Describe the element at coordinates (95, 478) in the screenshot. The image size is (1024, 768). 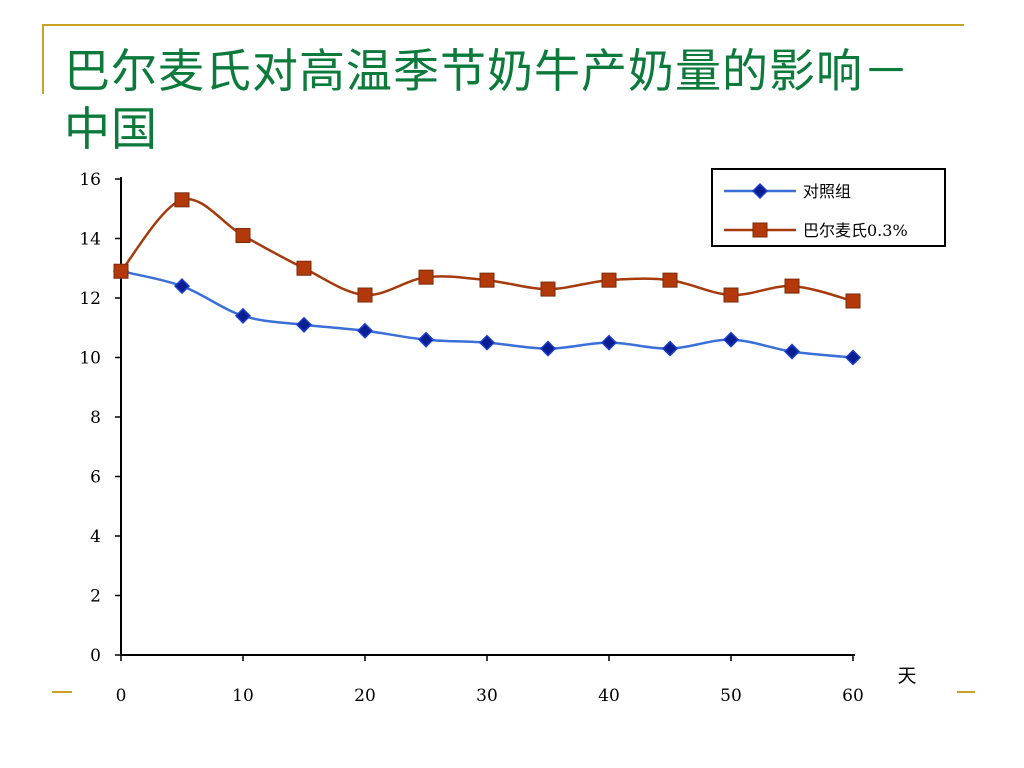
I see `y-tick-label: 6` at that location.